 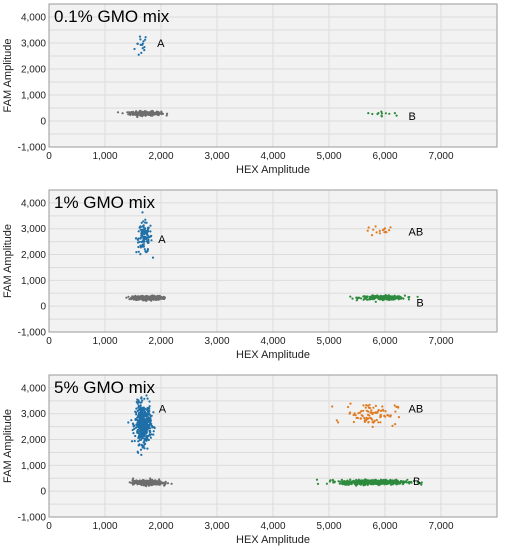 What do you see at coordinates (105, 387) in the screenshot?
I see `panel-title: 5% GMO mix` at bounding box center [105, 387].